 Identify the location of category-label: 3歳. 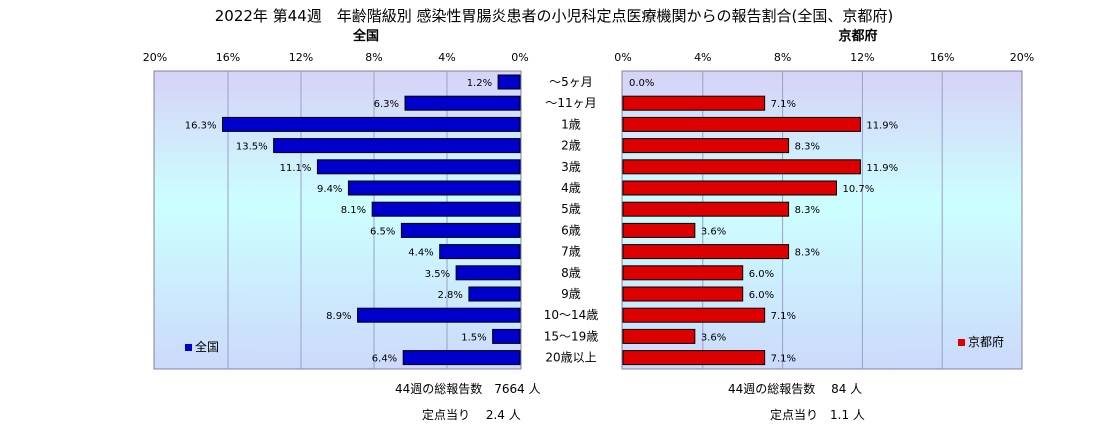
(571, 167).